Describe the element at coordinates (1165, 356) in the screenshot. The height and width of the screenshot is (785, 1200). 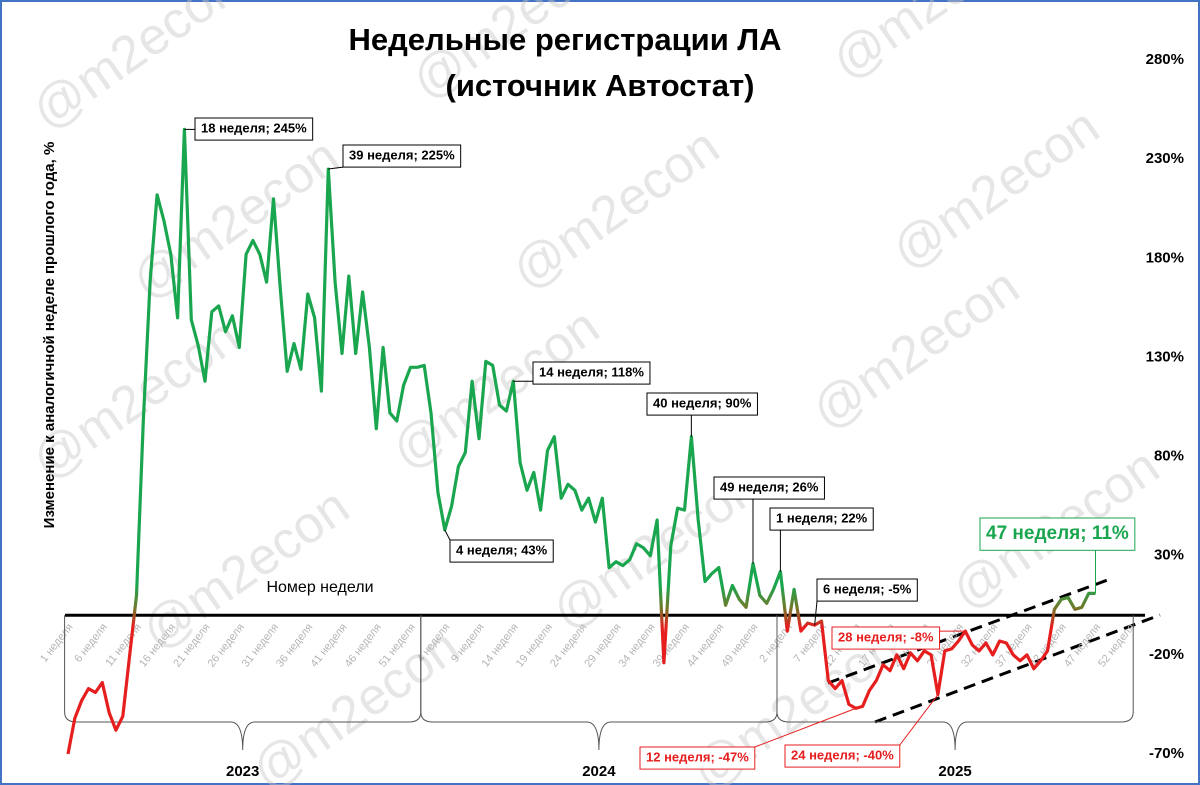
I see `y-tick-label: 130%` at that location.